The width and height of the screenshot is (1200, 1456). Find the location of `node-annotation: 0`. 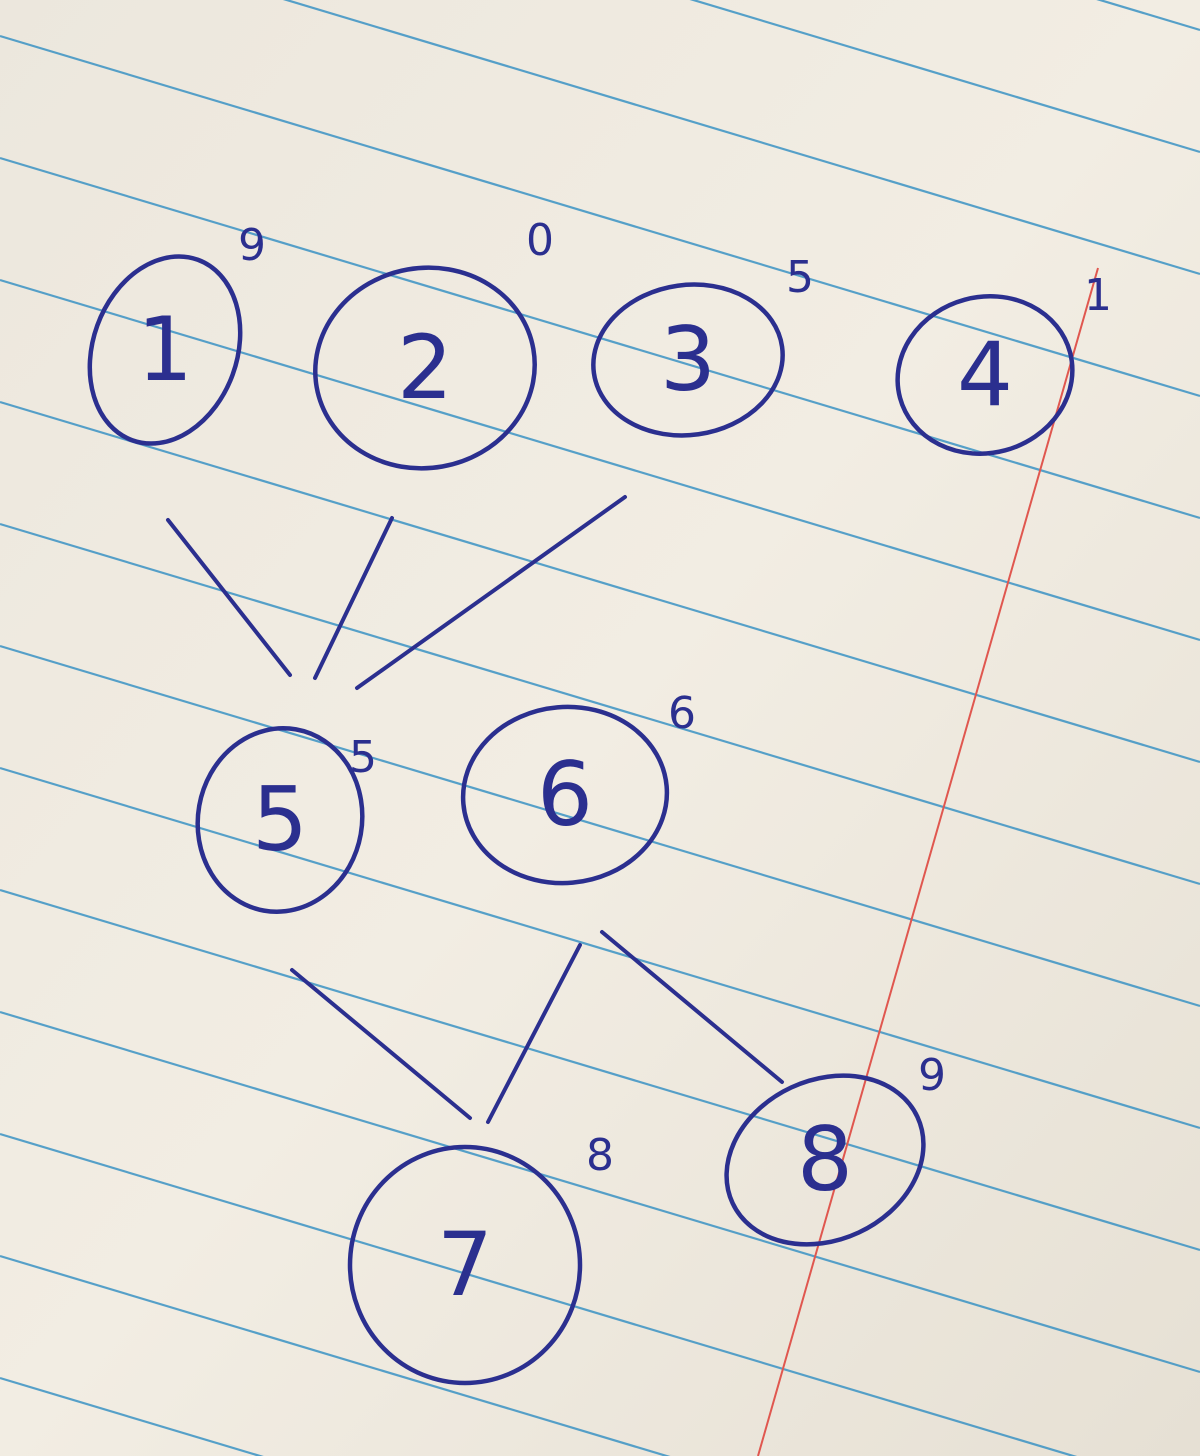

node-annotation: 0 is located at coordinates (540, 240).